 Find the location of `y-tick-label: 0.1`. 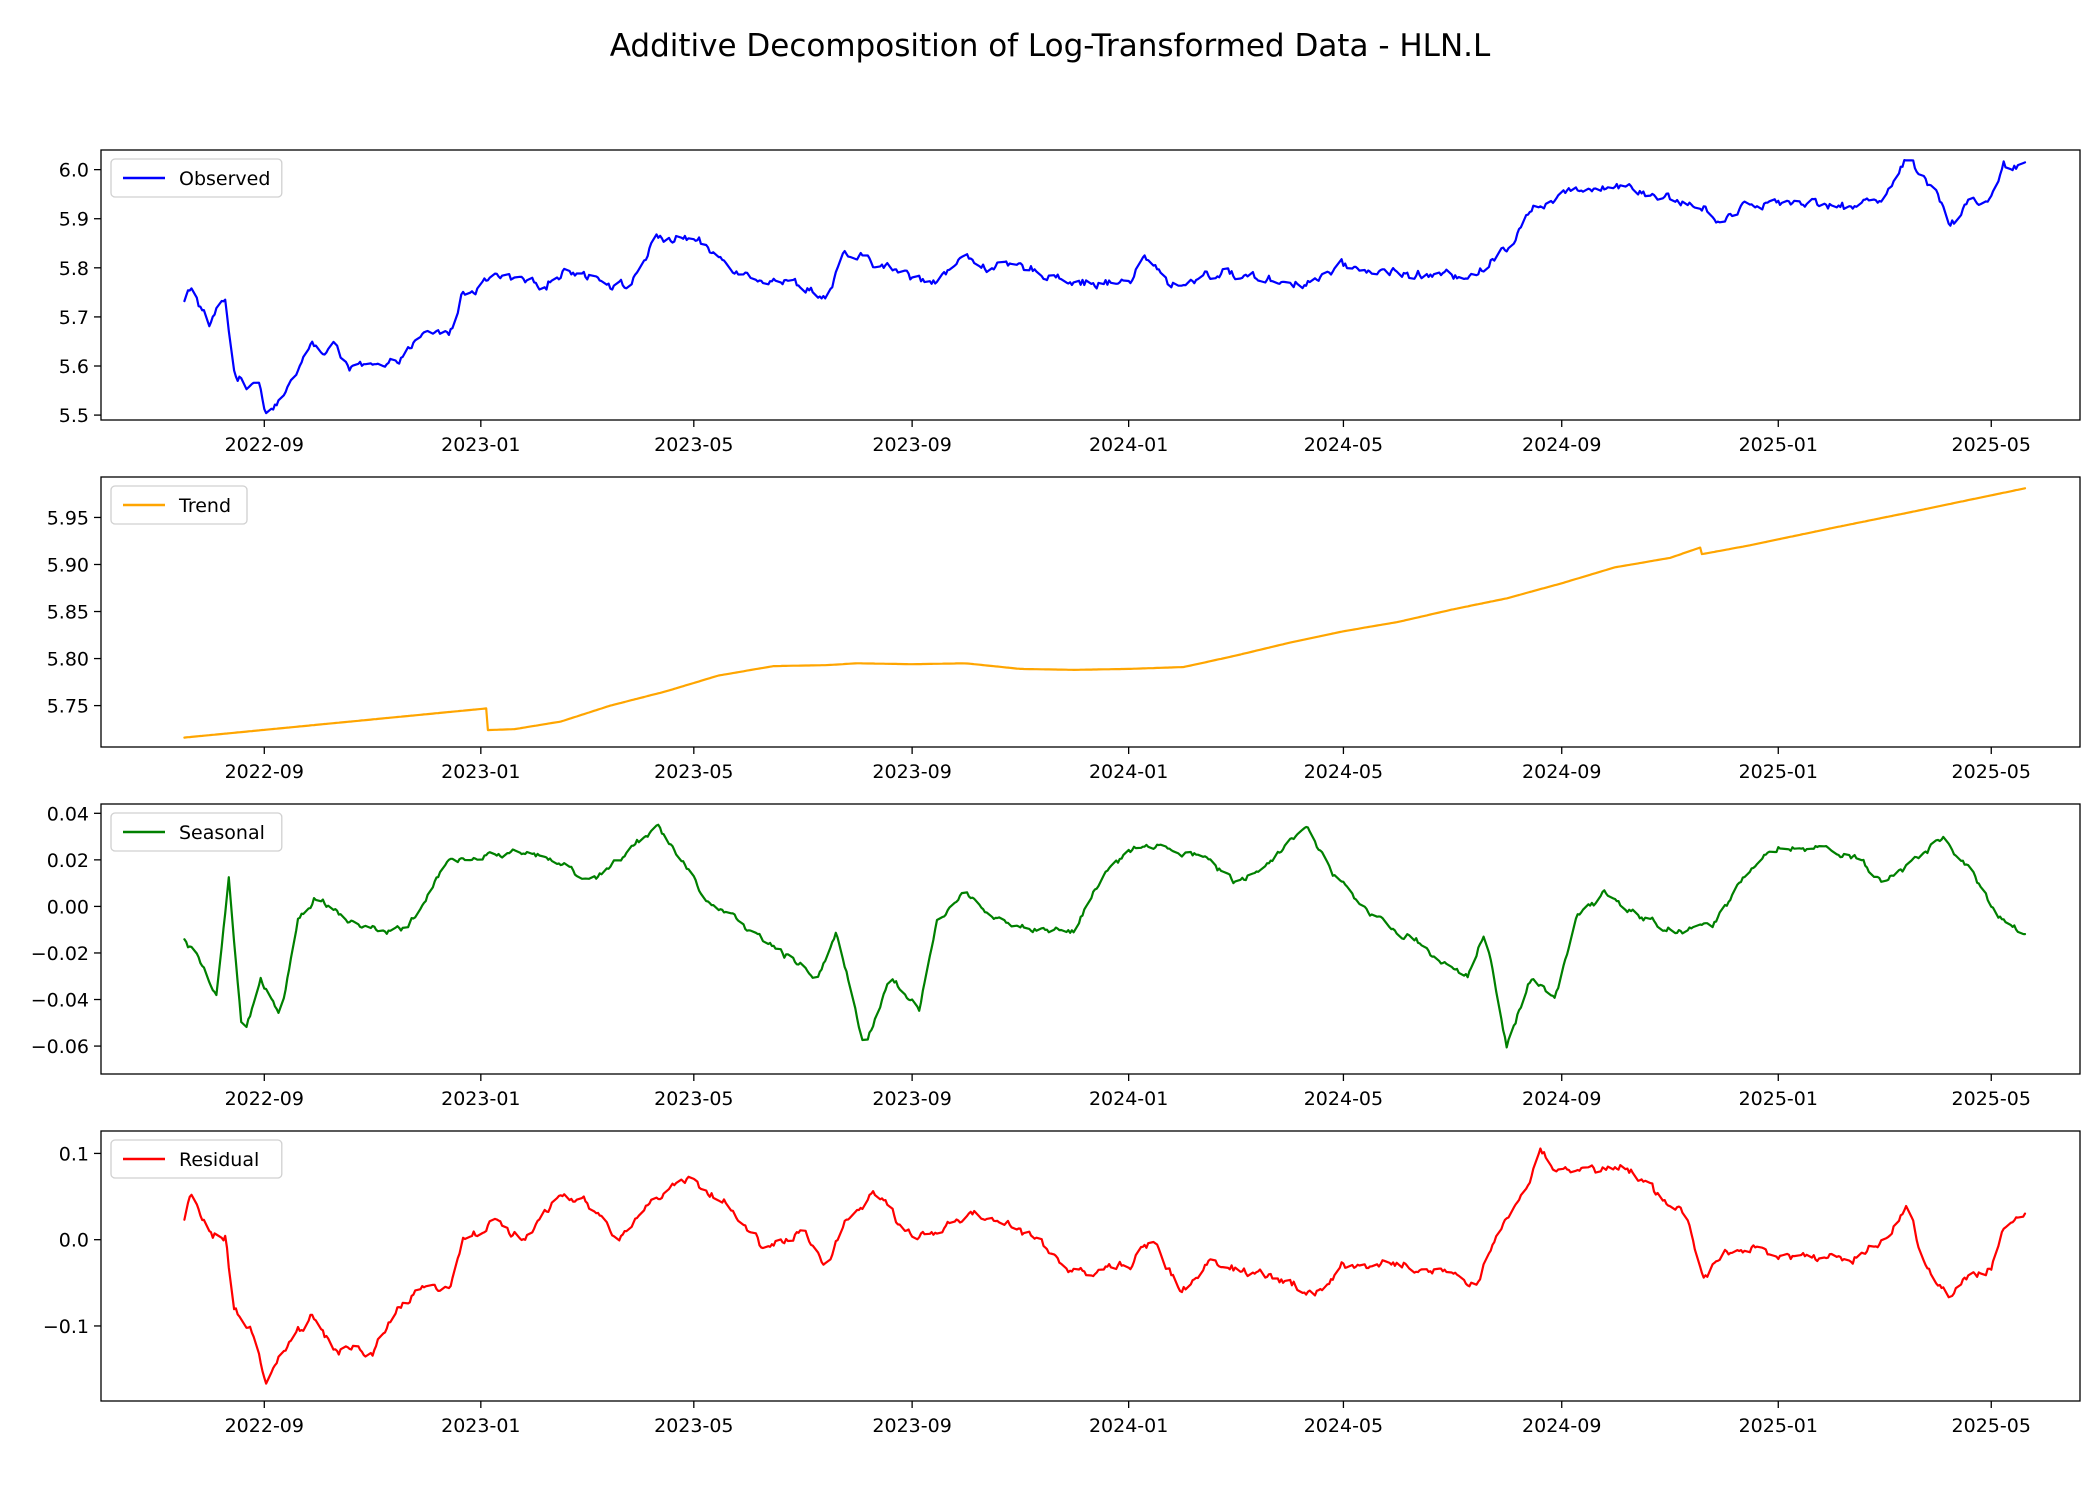

y-tick-label: 0.1 is located at coordinates (74, 1154).